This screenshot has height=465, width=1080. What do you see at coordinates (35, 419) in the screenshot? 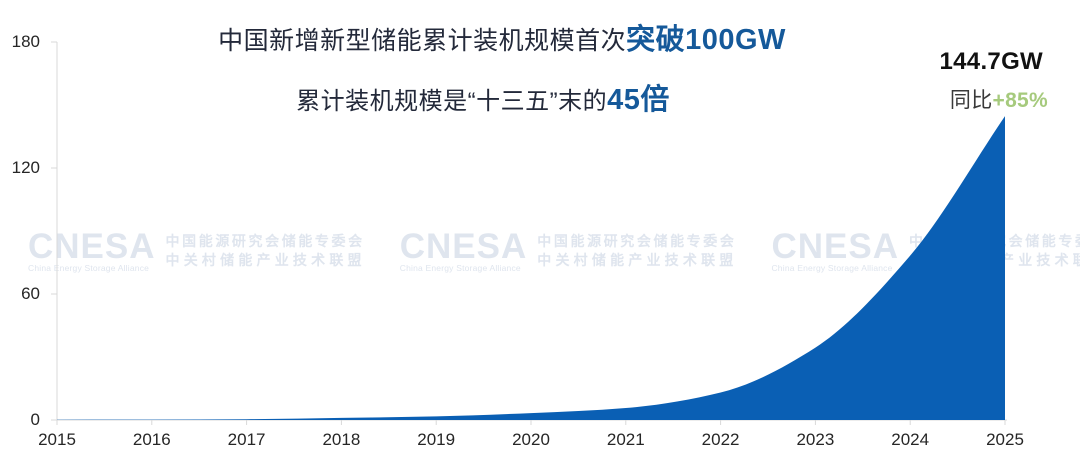
I see `y-tick-label: 0` at bounding box center [35, 419].